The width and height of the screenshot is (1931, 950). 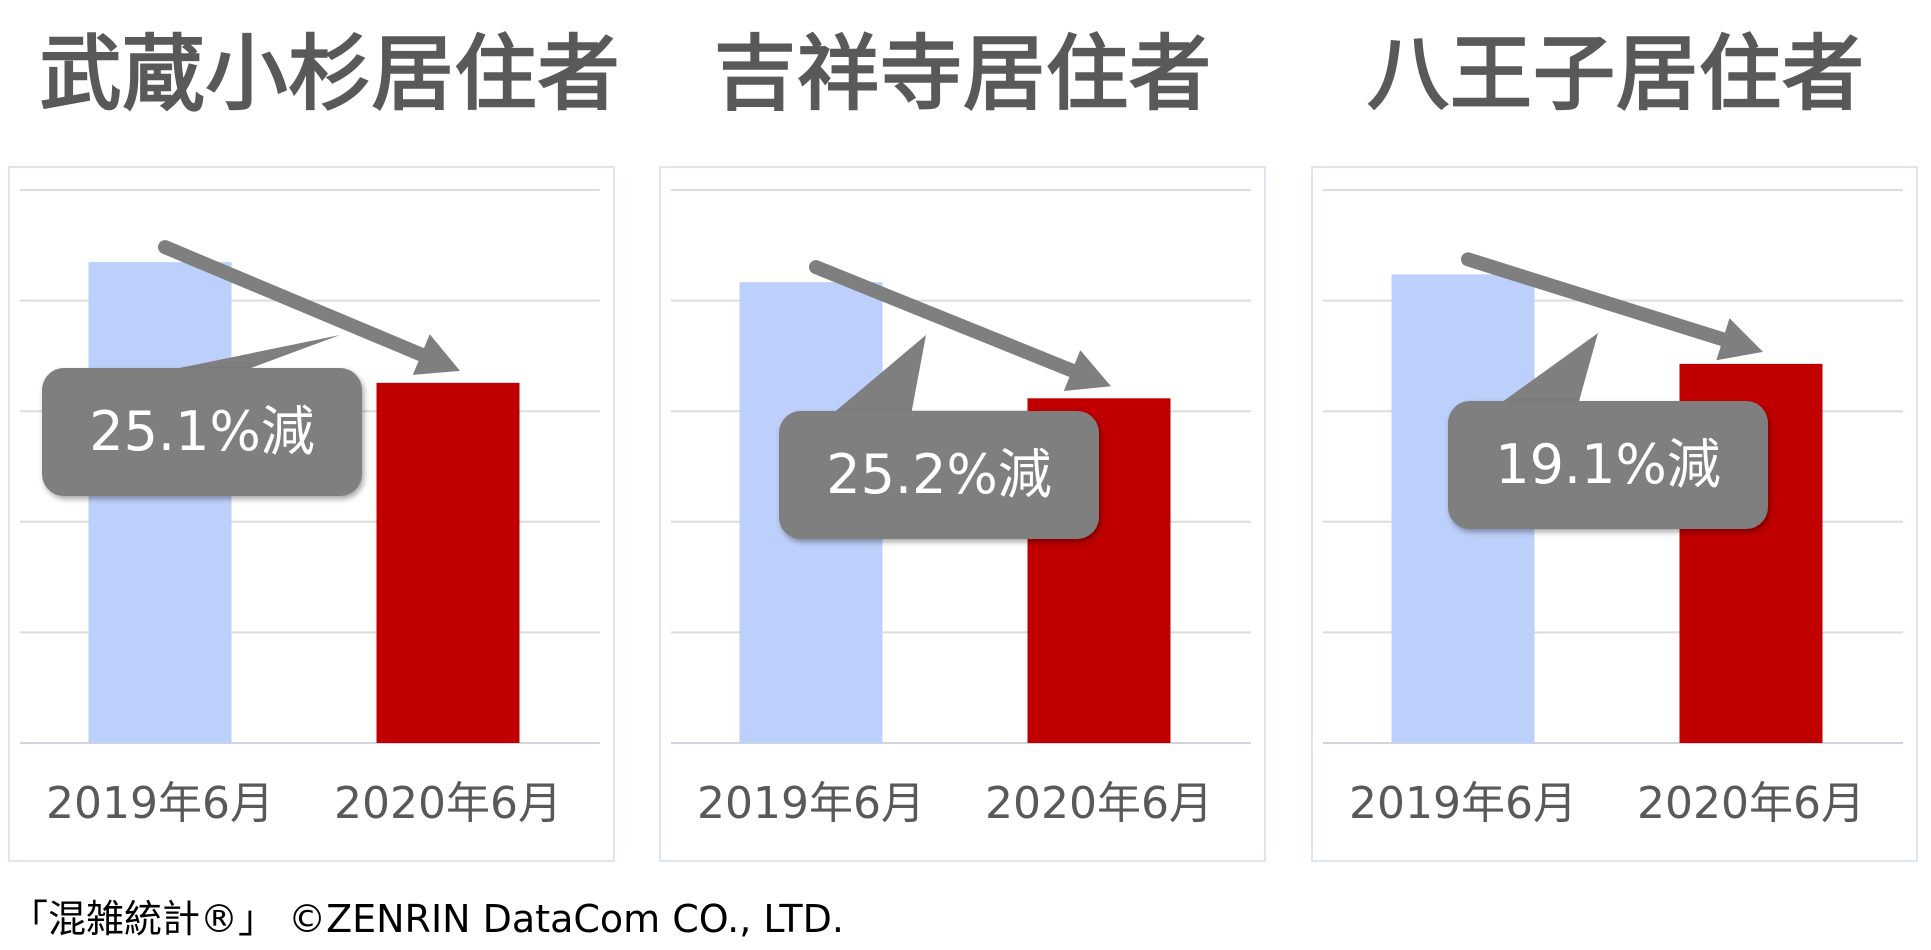 I want to click on decrease-label: 25.2%減, so click(x=939, y=474).